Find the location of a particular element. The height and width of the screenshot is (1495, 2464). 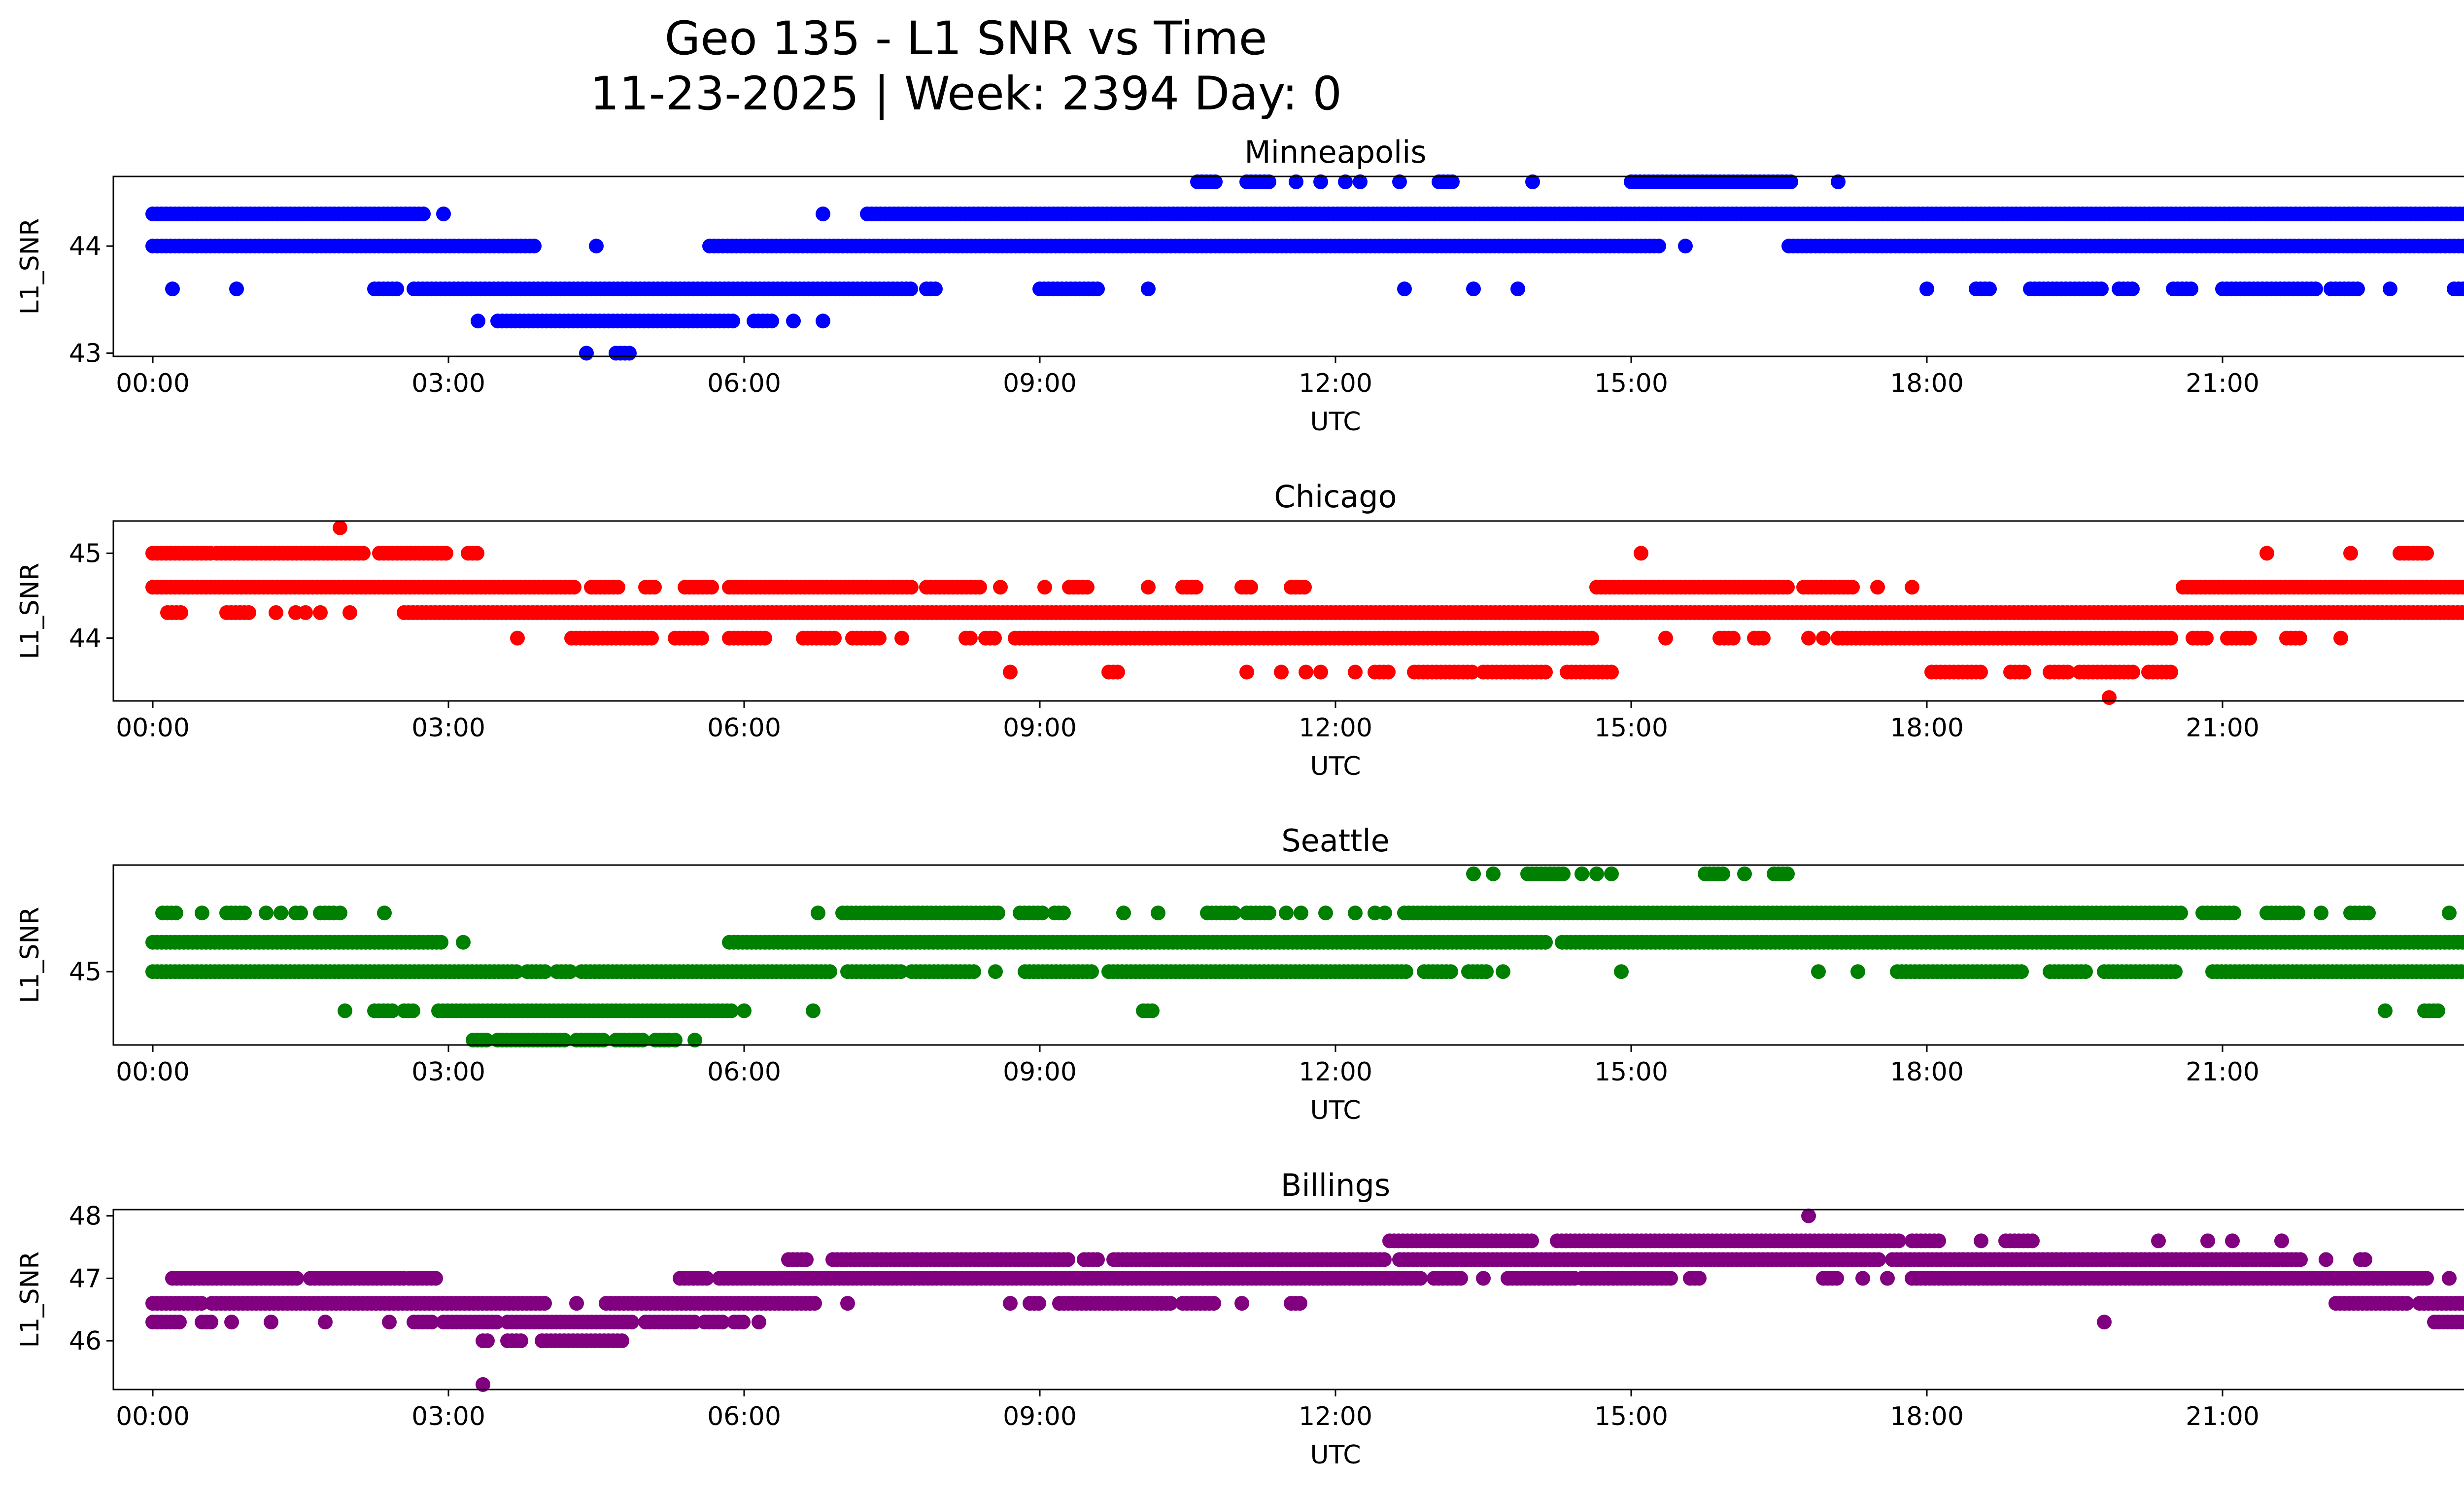

chart-1-xtick-label: 15:00 is located at coordinates (1631, 383).